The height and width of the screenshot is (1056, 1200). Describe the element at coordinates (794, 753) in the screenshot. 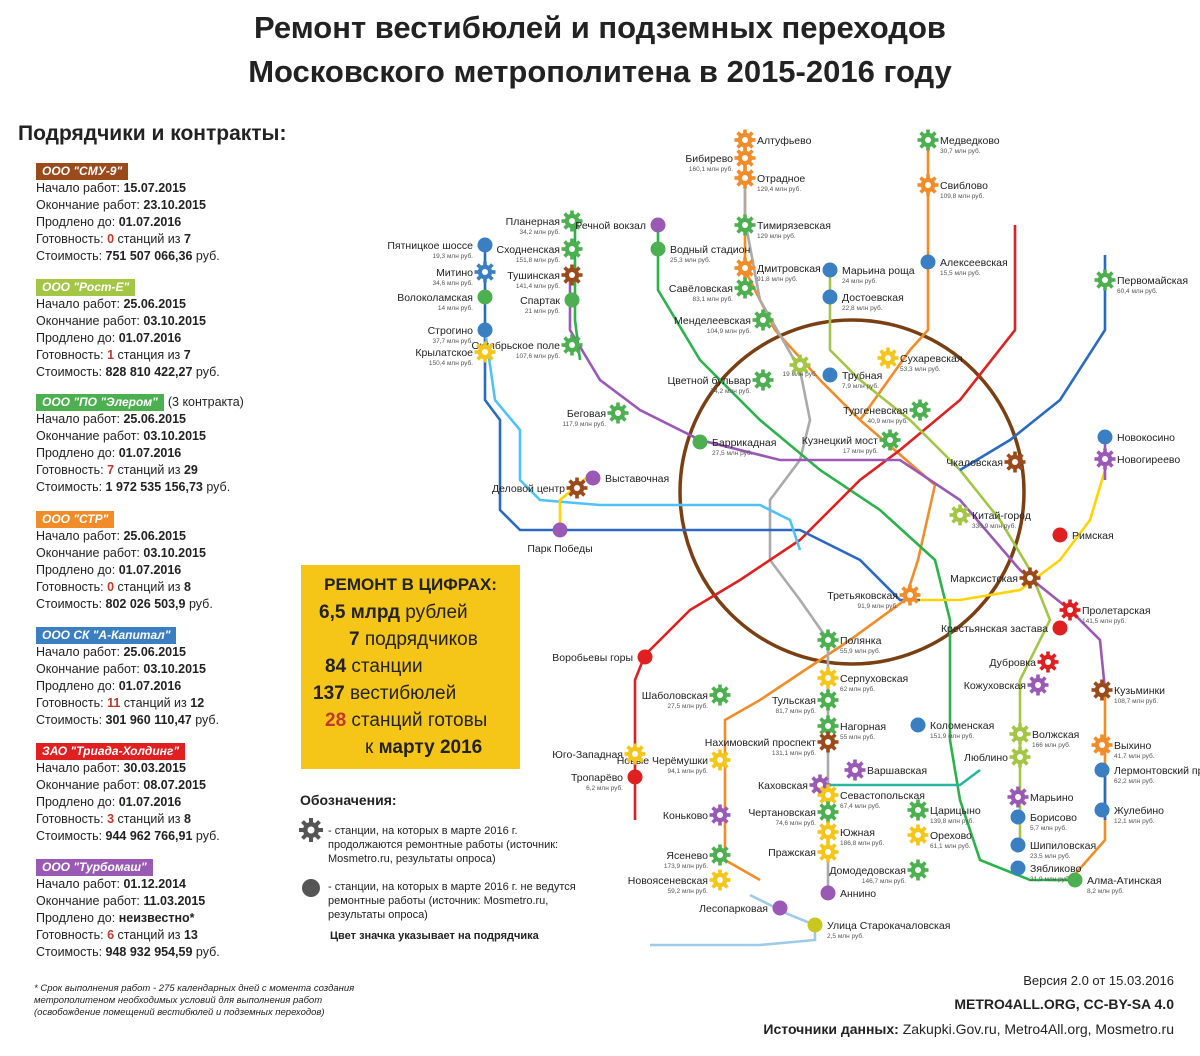

I see `station-cost: 131,1 млн руб.` at that location.